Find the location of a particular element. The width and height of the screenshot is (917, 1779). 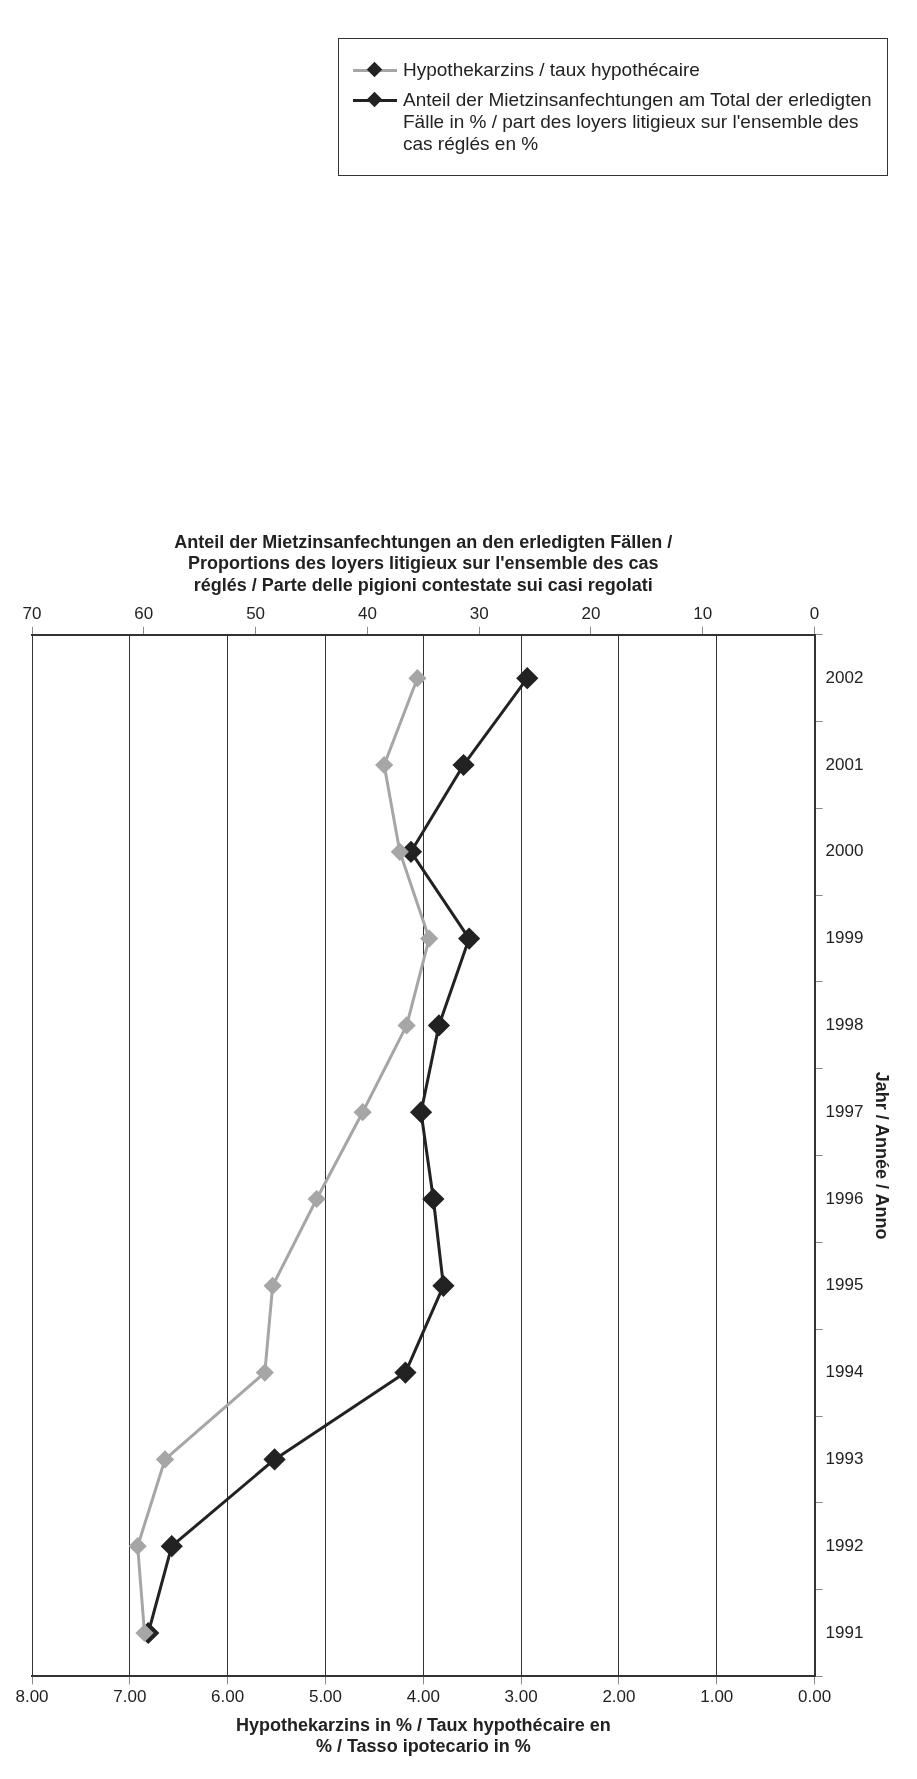

x-tick-label: 6.00 is located at coordinates (228, 1697).